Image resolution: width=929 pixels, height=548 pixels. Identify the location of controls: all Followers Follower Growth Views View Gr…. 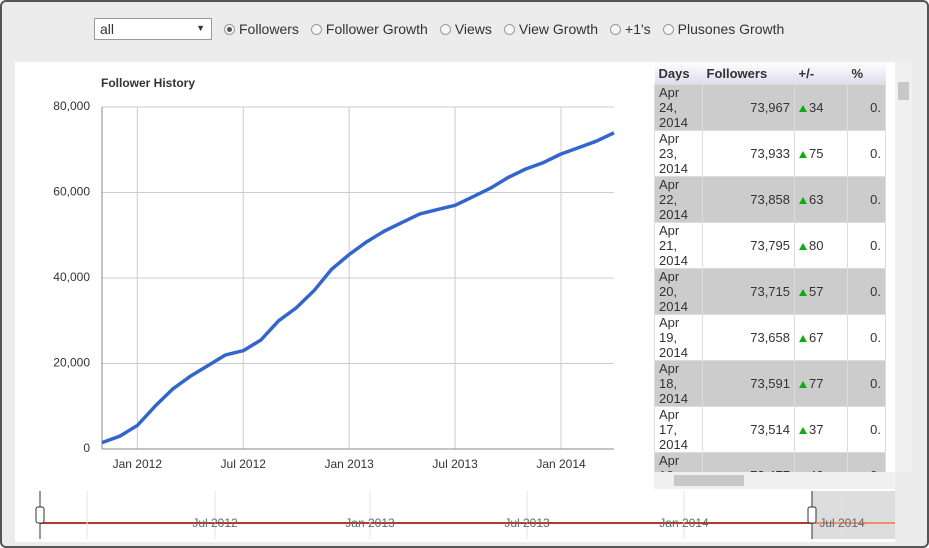
(445, 29).